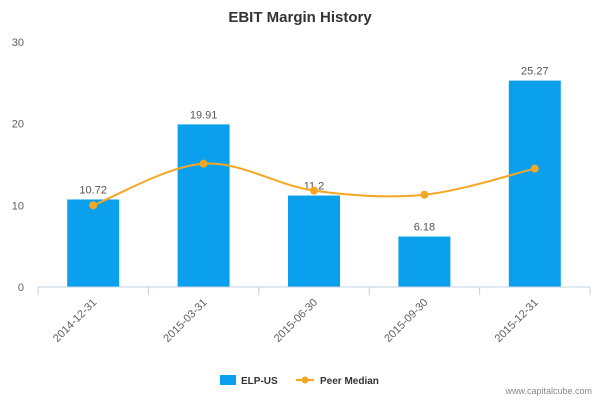 Image resolution: width=600 pixels, height=405 pixels. Describe the element at coordinates (21, 288) in the screenshot. I see `y-tick-label: 0` at that location.